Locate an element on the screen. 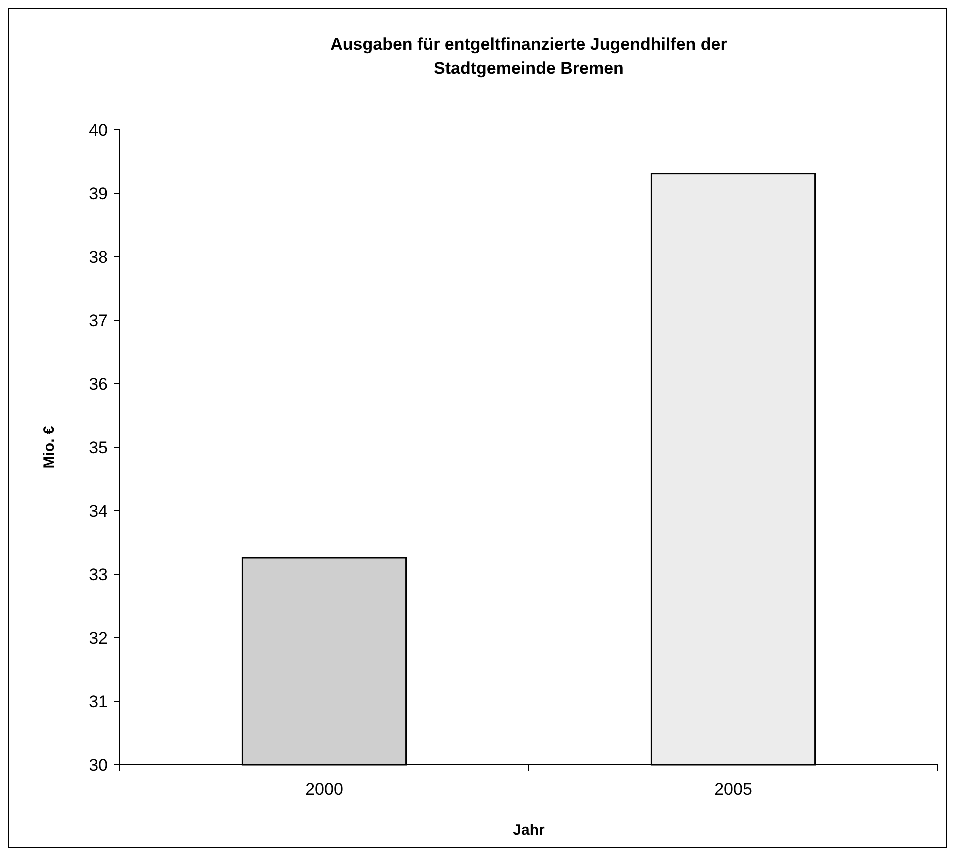 The height and width of the screenshot is (856, 955). y-tick-label: 38 is located at coordinates (98, 257).